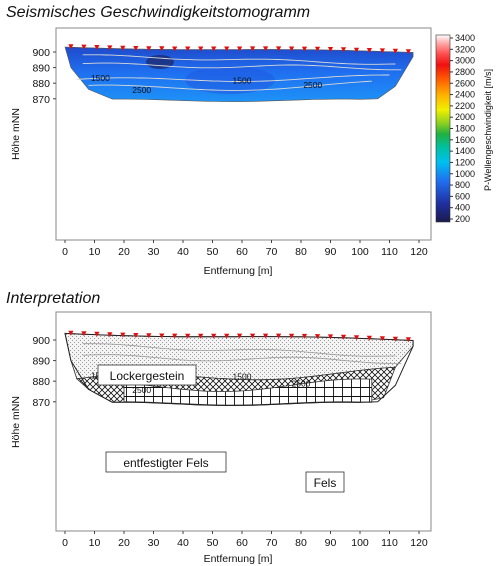 The width and height of the screenshot is (501, 566). I want to click on top-contour-label: 1500, so click(100, 78).